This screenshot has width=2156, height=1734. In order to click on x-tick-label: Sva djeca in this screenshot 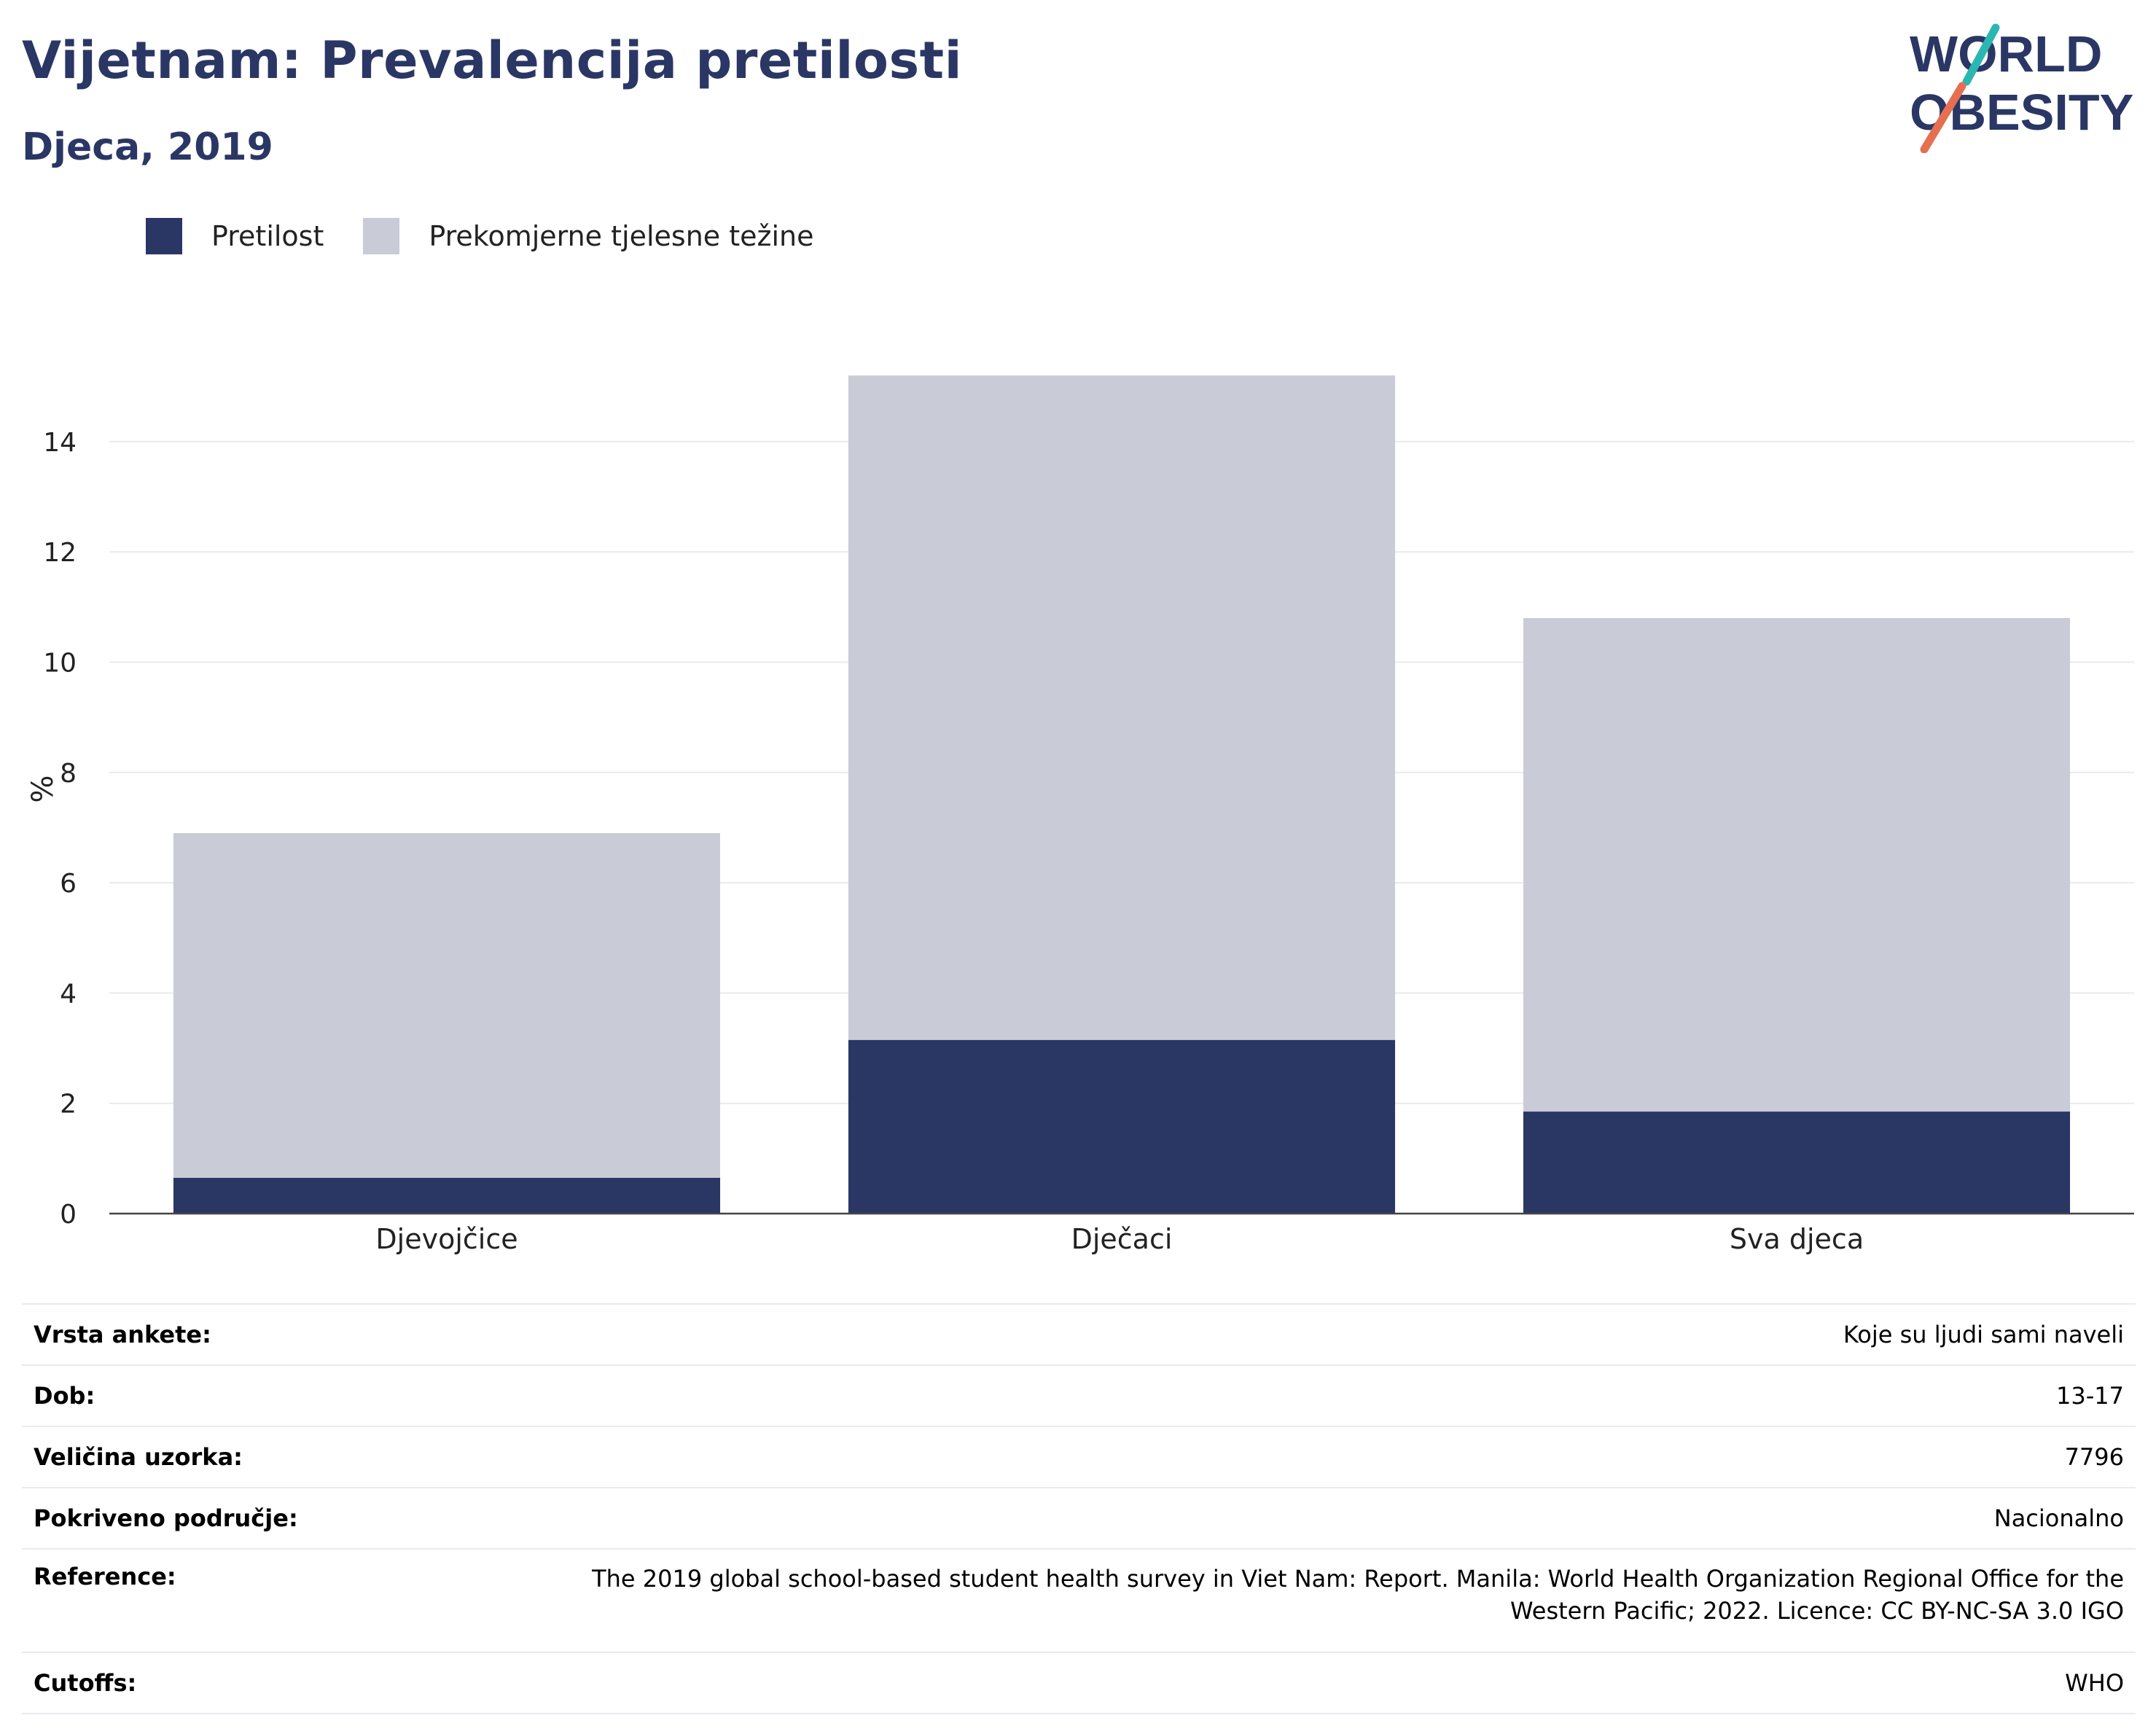, I will do `click(1797, 1239)`.